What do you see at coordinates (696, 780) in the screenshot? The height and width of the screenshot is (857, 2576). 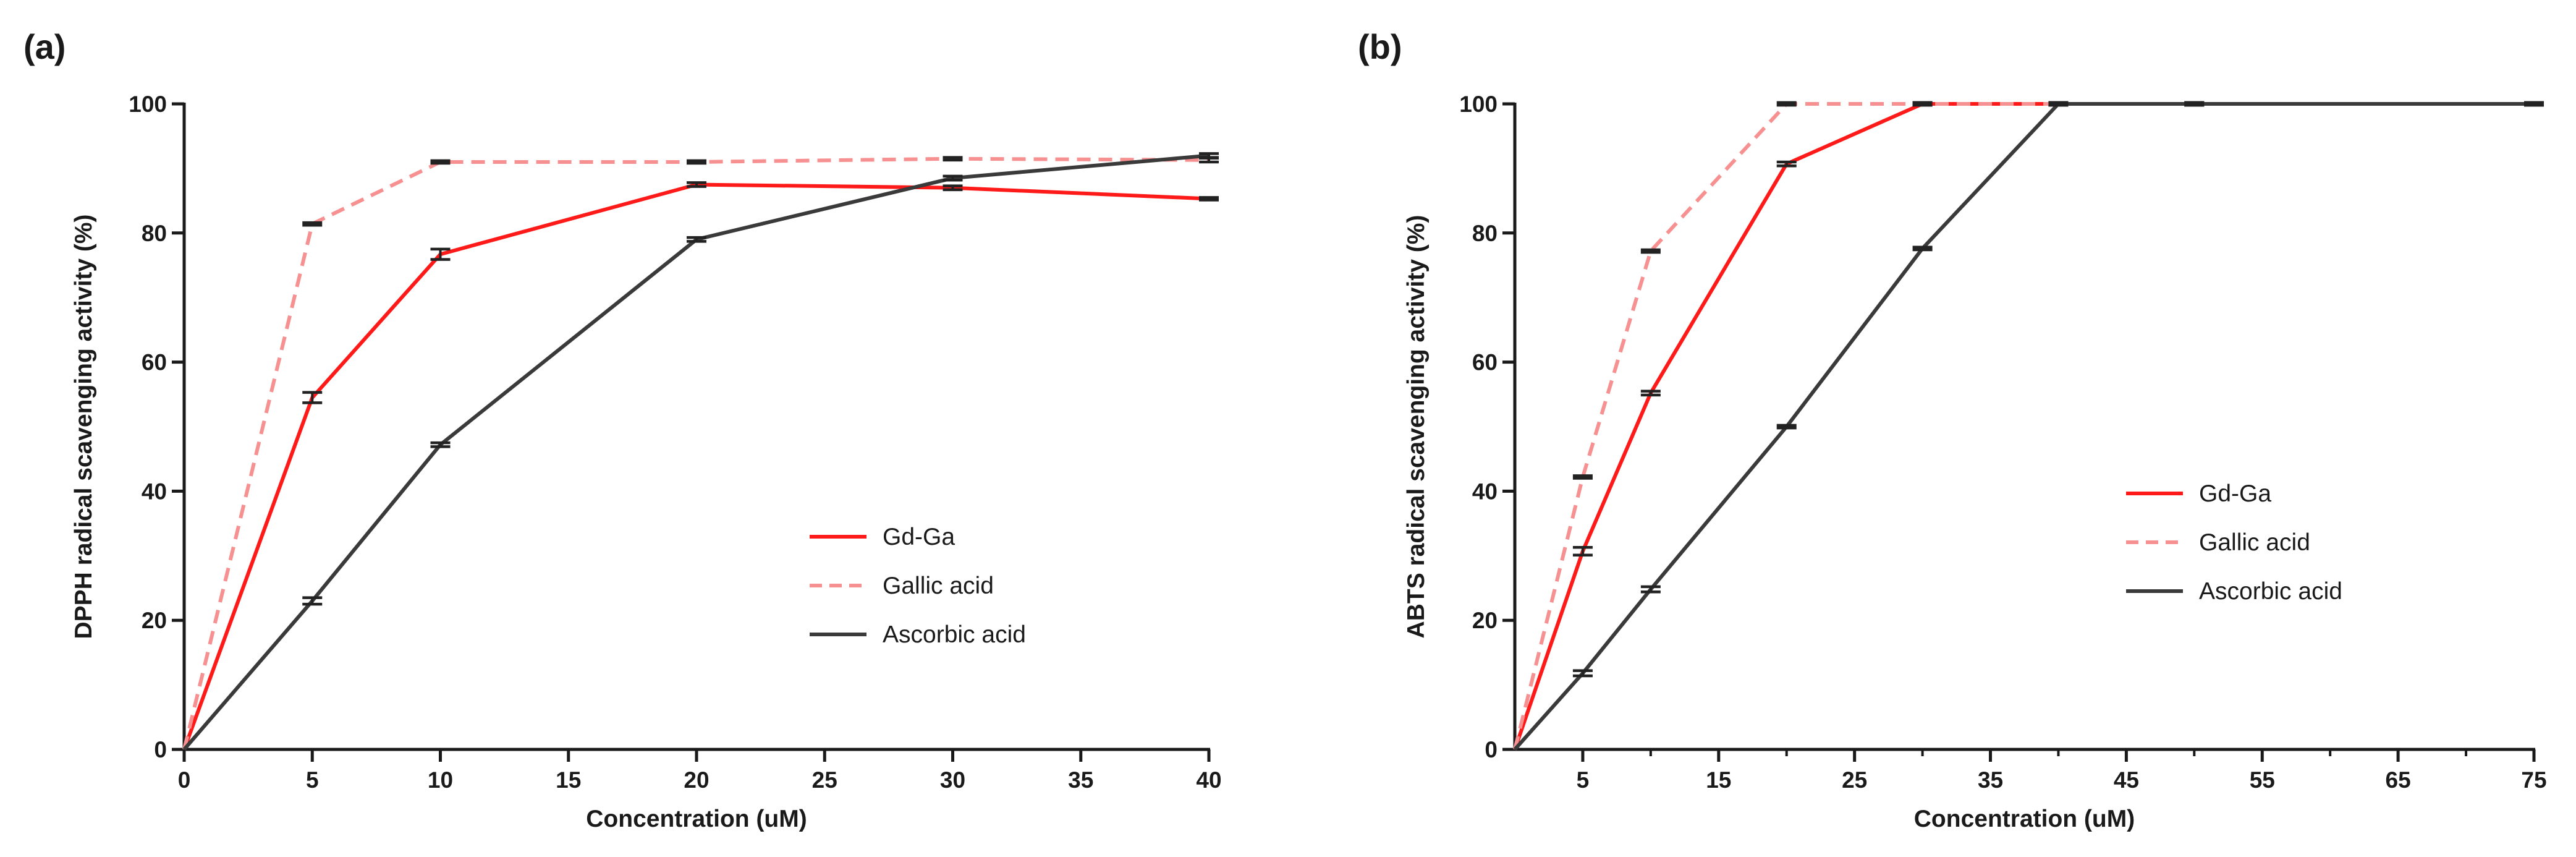 I see `x-tick-label: 20` at bounding box center [696, 780].